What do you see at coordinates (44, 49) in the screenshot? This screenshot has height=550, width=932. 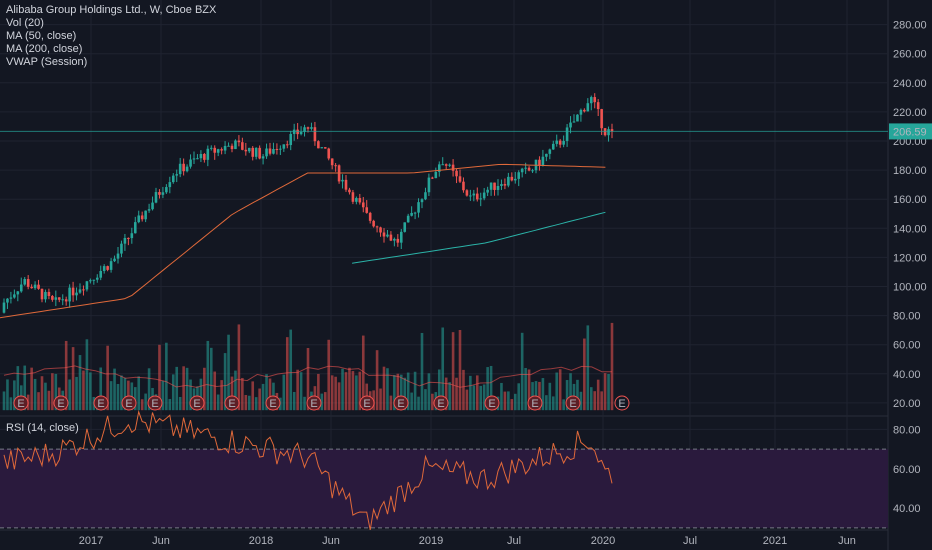 I see `legend-ma200: MA (200, close)` at bounding box center [44, 49].